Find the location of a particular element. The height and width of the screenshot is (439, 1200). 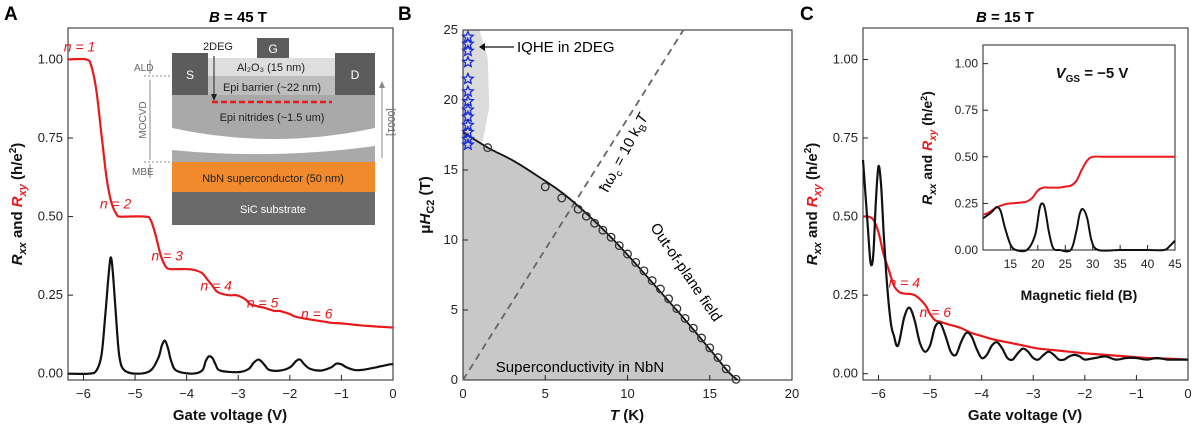

nbn-label: NbN superconductor (50 nm) is located at coordinates (273, 179).